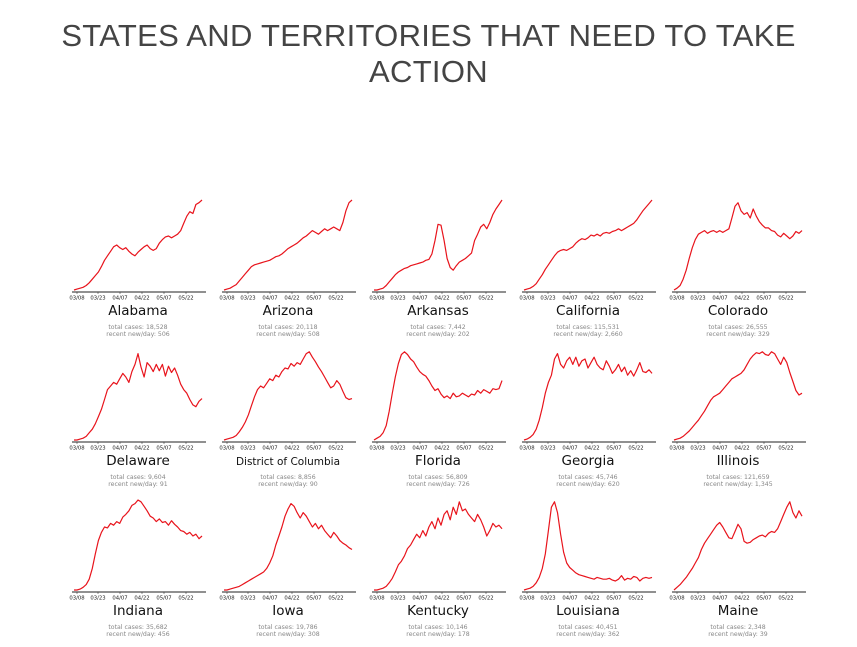 The image size is (857, 647). I want to click on series-line-florida, so click(438, 396).